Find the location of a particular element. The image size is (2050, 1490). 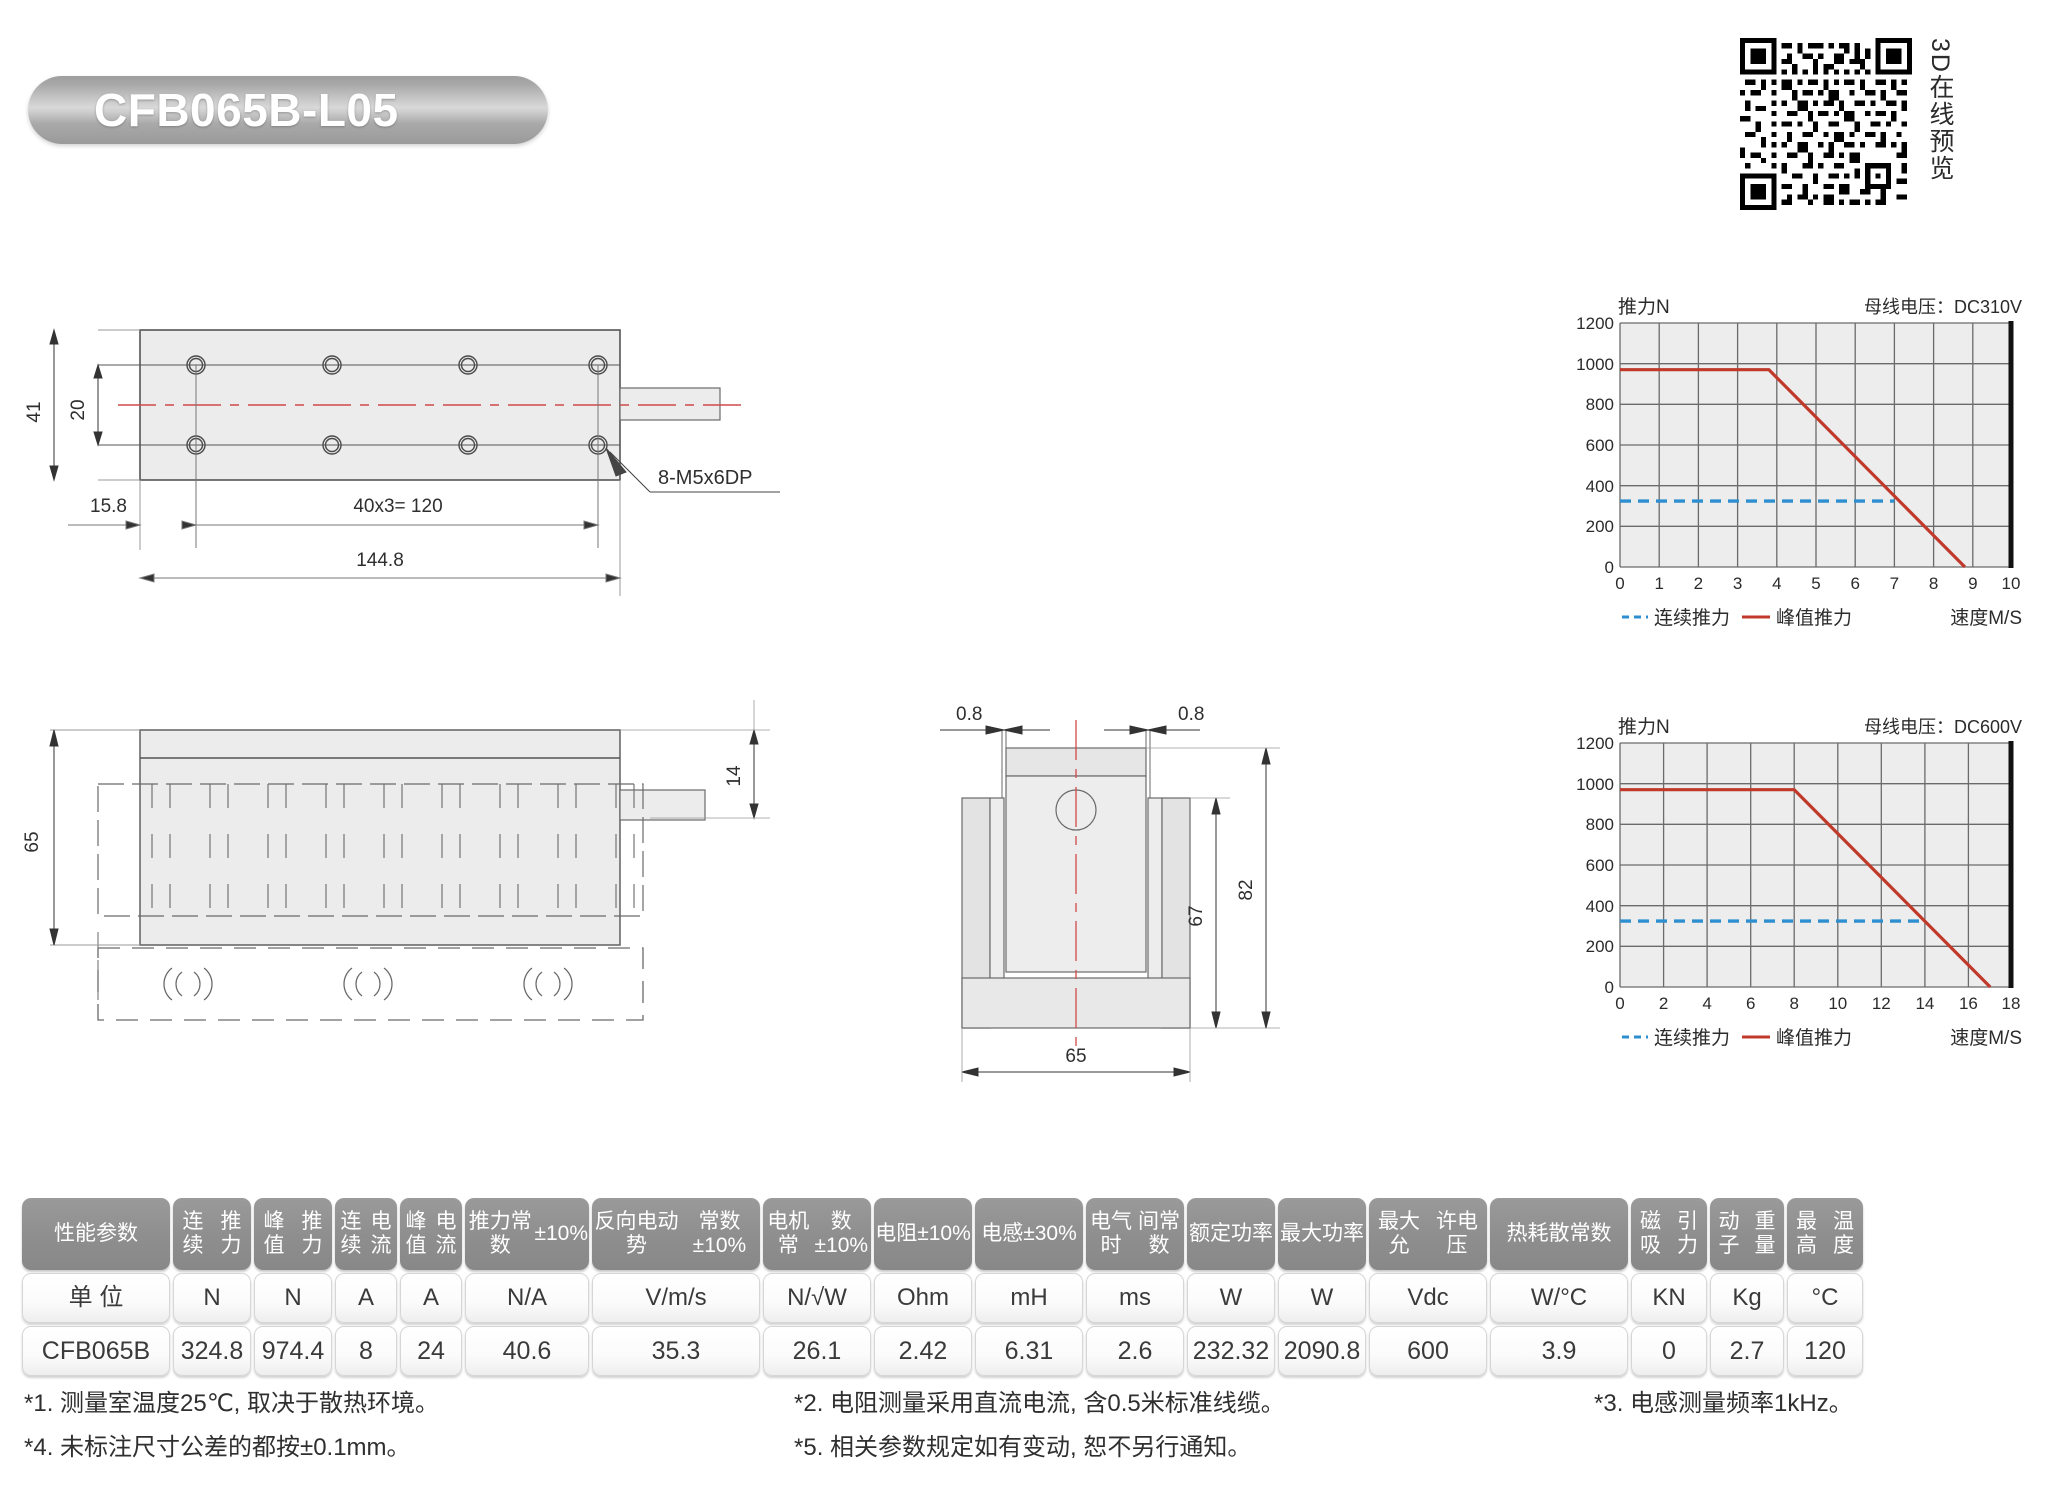

svg-text: 3 is located at coordinates (1737, 583).